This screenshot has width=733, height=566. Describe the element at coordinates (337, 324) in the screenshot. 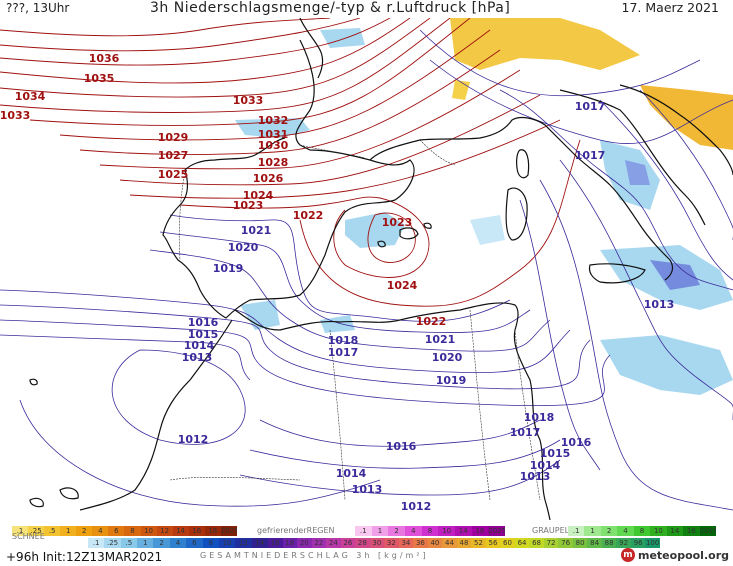

I see `snow-area-algeria` at that location.